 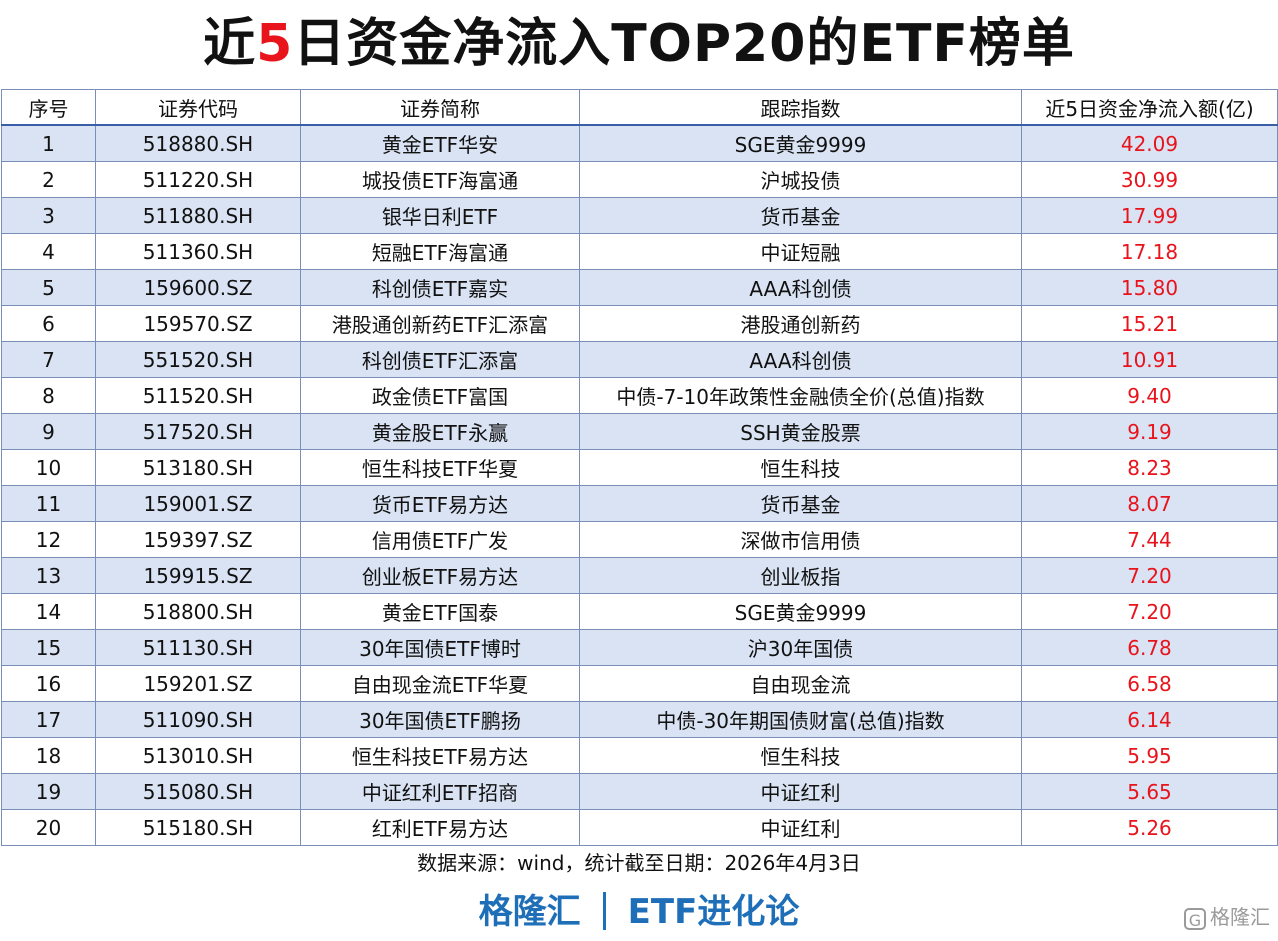 What do you see at coordinates (48, 143) in the screenshot?
I see `cell-rank: 1` at bounding box center [48, 143].